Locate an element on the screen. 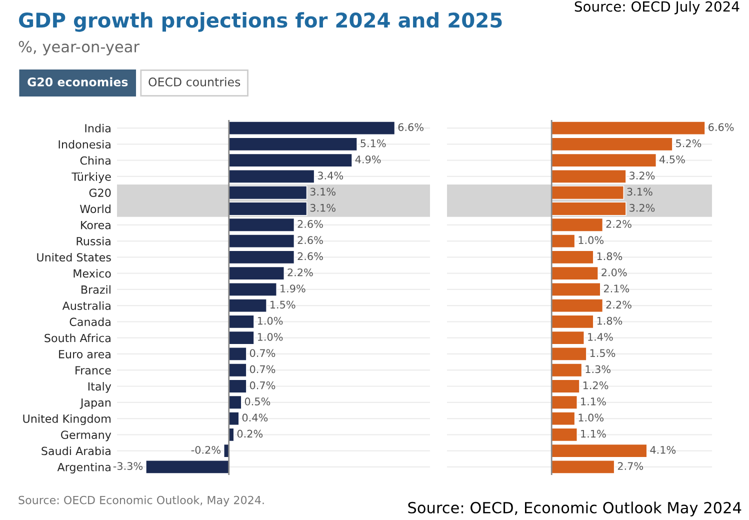 The width and height of the screenshot is (749, 520). text: OECD countries is located at coordinates (194, 81).